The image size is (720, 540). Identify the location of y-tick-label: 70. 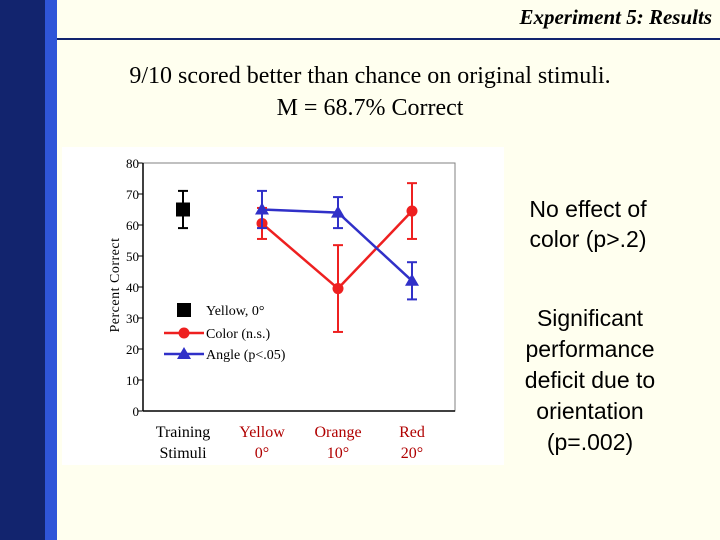
(132, 194).